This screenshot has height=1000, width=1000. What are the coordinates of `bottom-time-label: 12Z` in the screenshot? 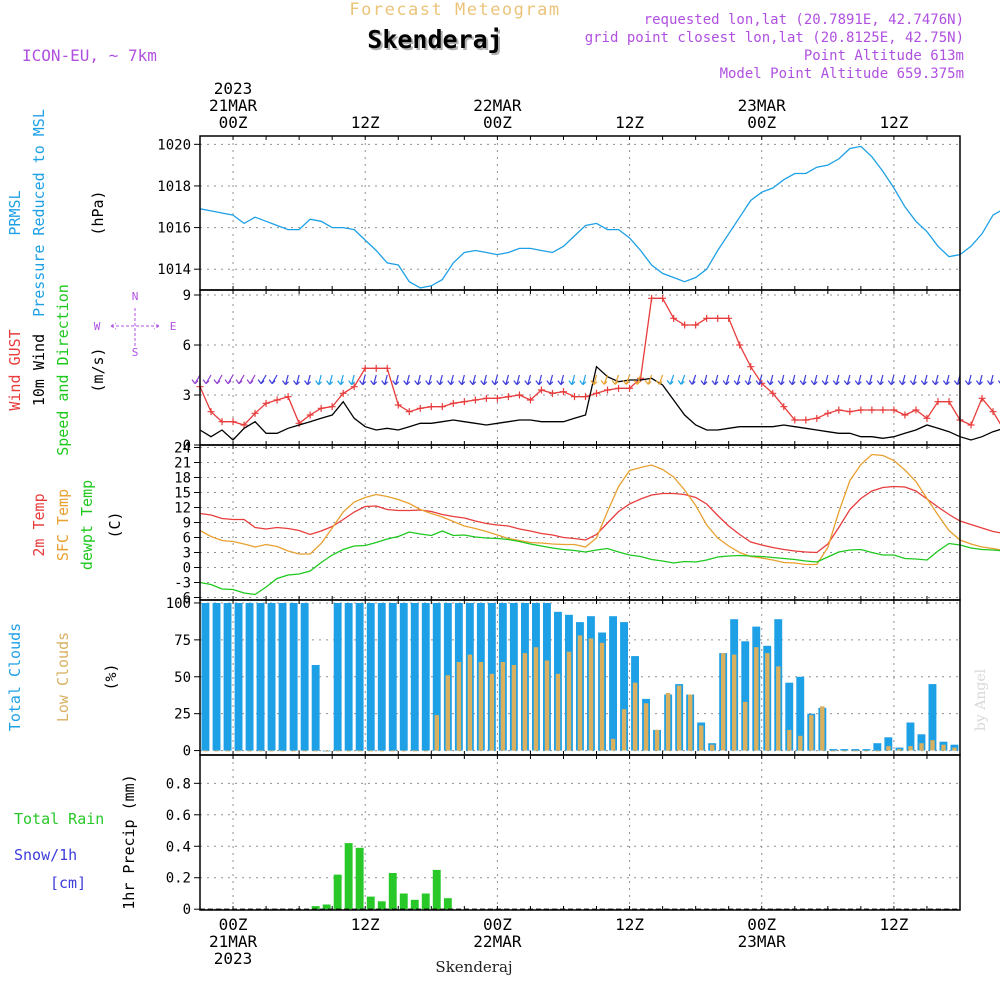 It's located at (365, 924).